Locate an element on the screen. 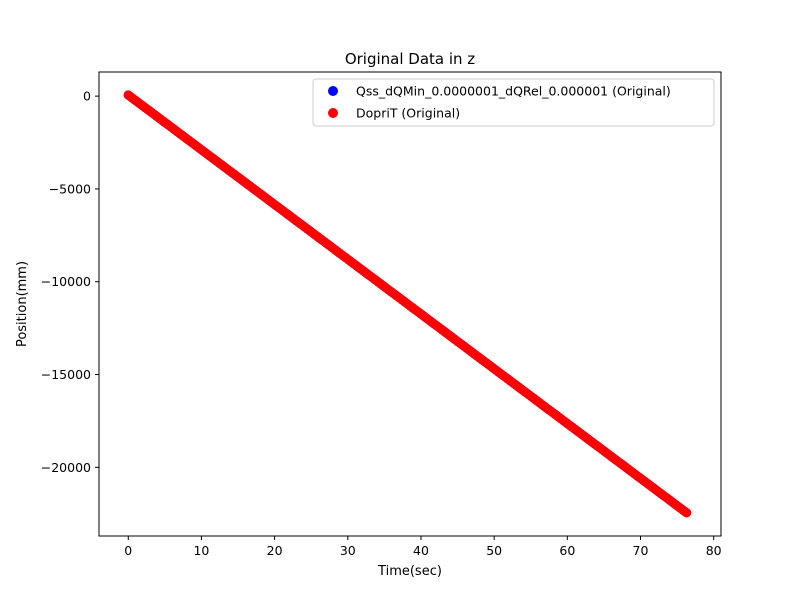 The image size is (800, 600). legend-label-dopri: DopriT (Original) is located at coordinates (408, 113).